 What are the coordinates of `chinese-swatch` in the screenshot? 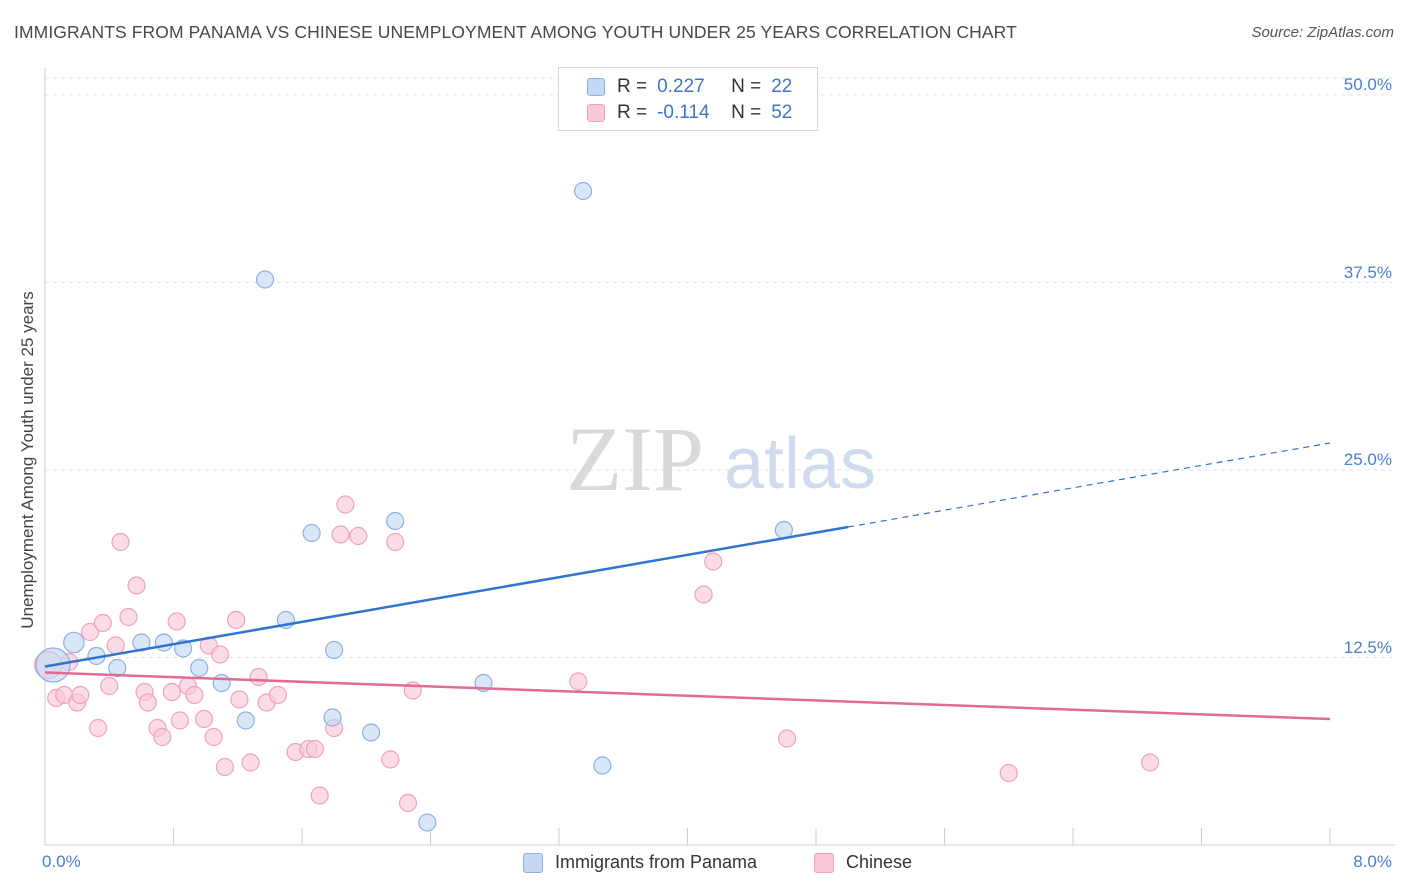 It's located at (596, 113).